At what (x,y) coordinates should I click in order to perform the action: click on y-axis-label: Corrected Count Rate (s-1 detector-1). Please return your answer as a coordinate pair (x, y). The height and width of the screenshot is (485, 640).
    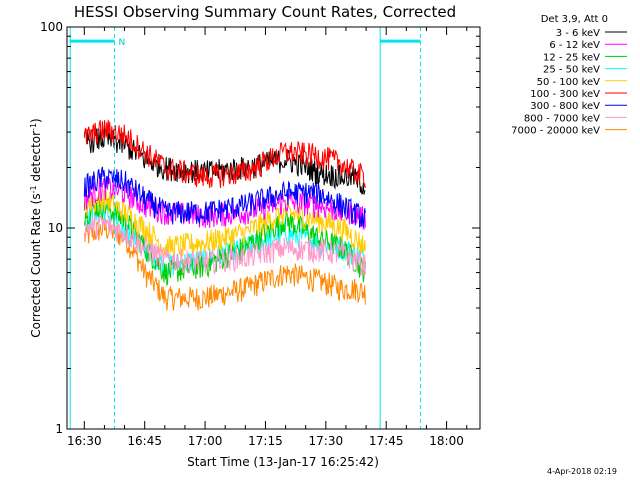
    Looking at the image, I should click on (36, 227).